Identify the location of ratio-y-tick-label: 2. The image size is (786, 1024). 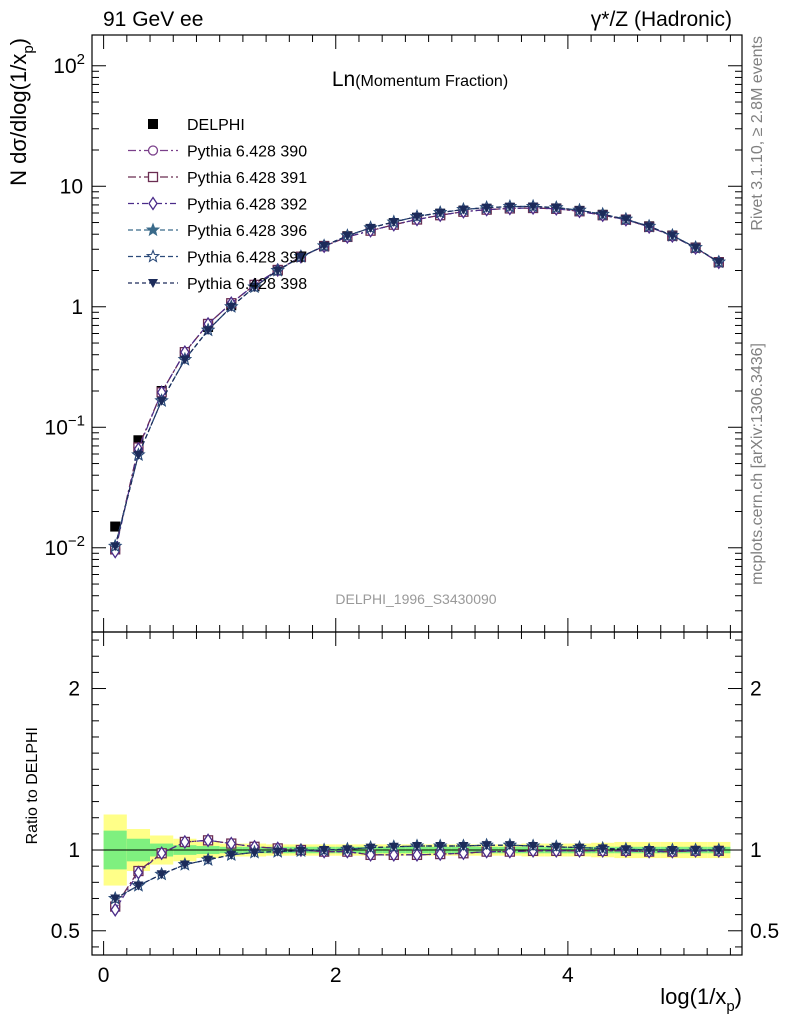
(74, 689).